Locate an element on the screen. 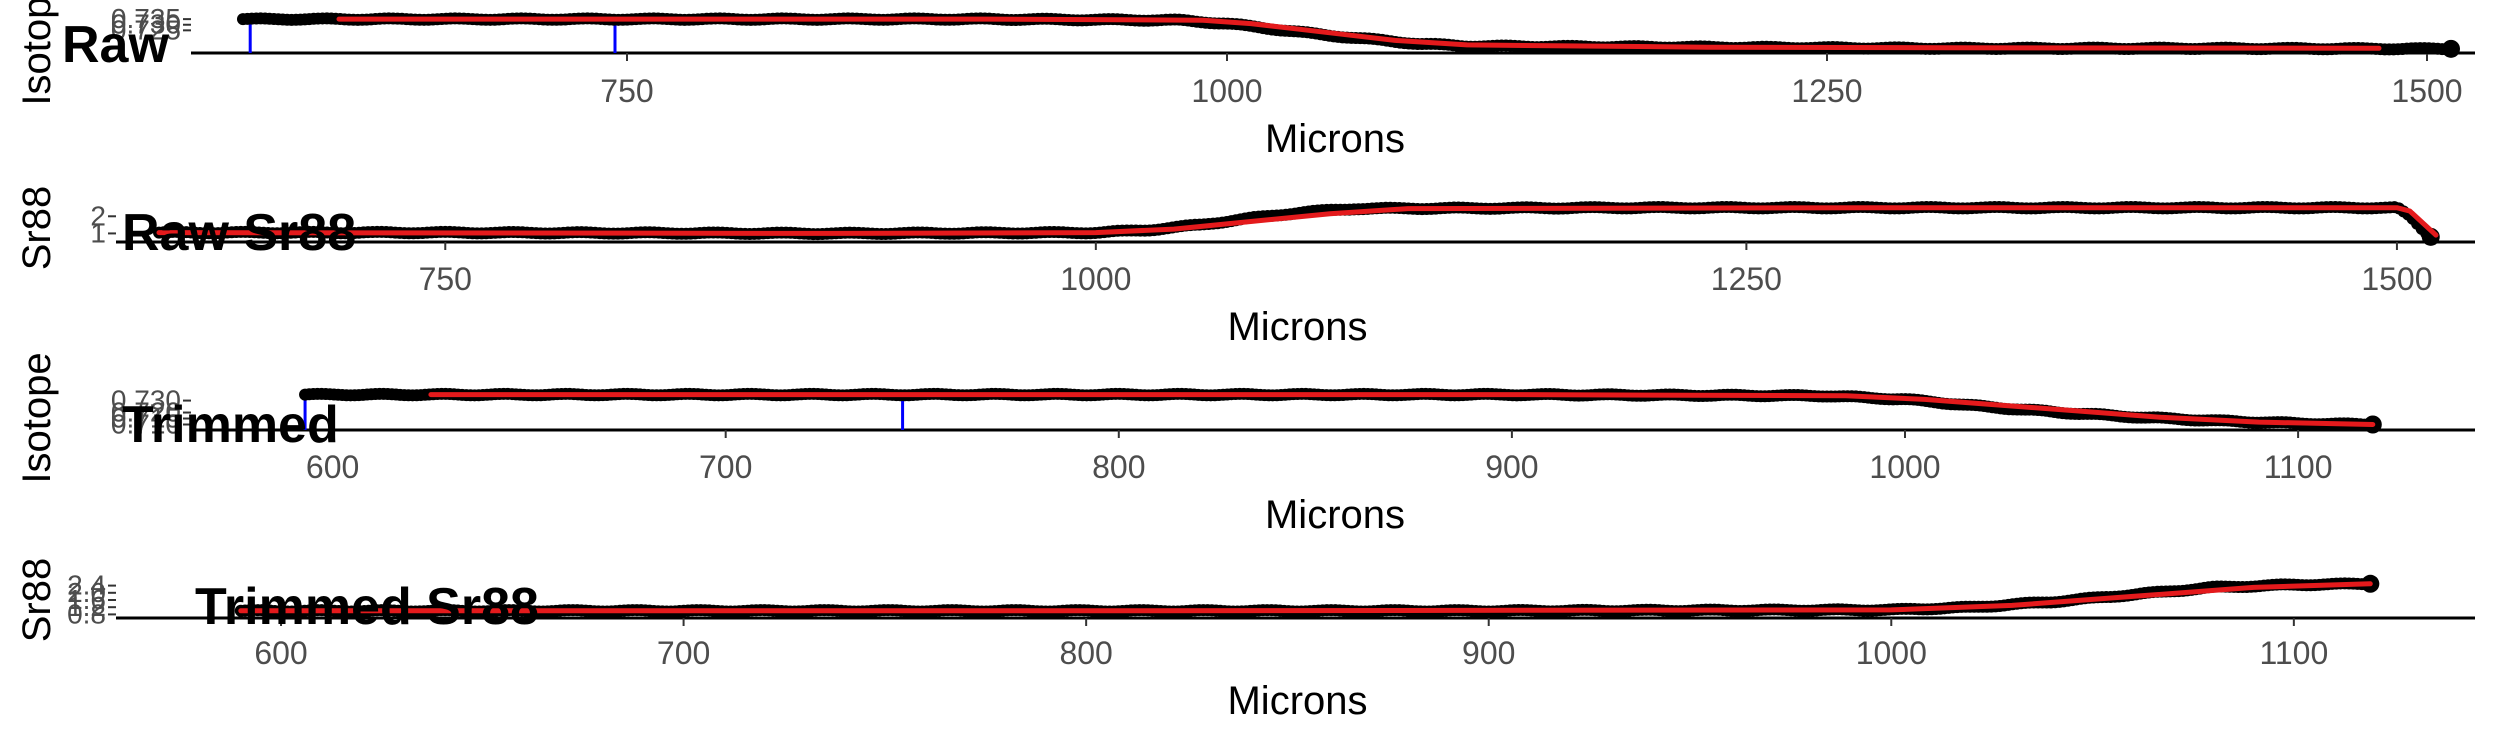  panel-title: Raw is located at coordinates (115, 45).